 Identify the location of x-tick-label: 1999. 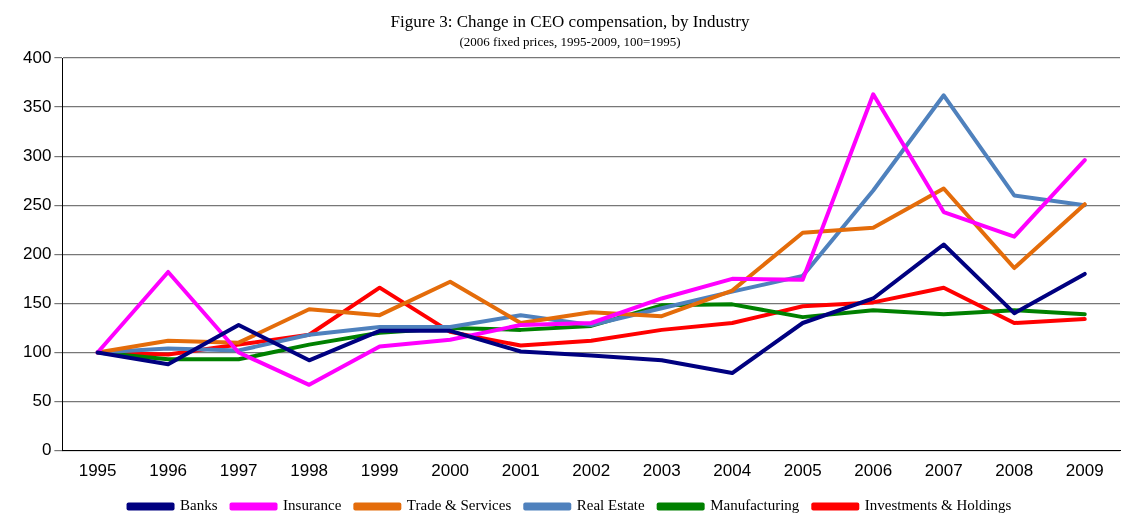
(379, 471).